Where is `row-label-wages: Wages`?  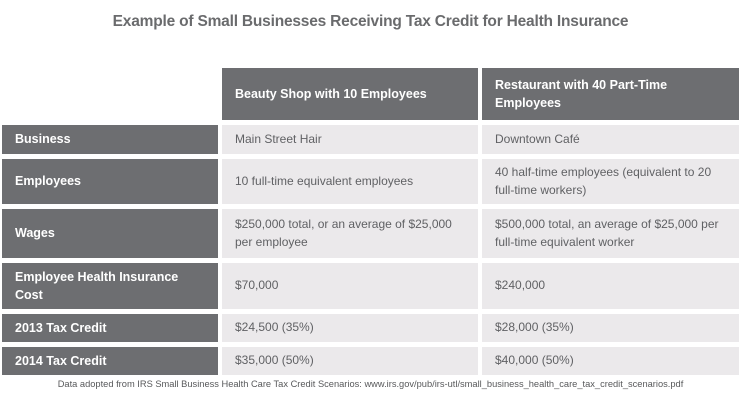
row-label-wages: Wages is located at coordinates (110, 233).